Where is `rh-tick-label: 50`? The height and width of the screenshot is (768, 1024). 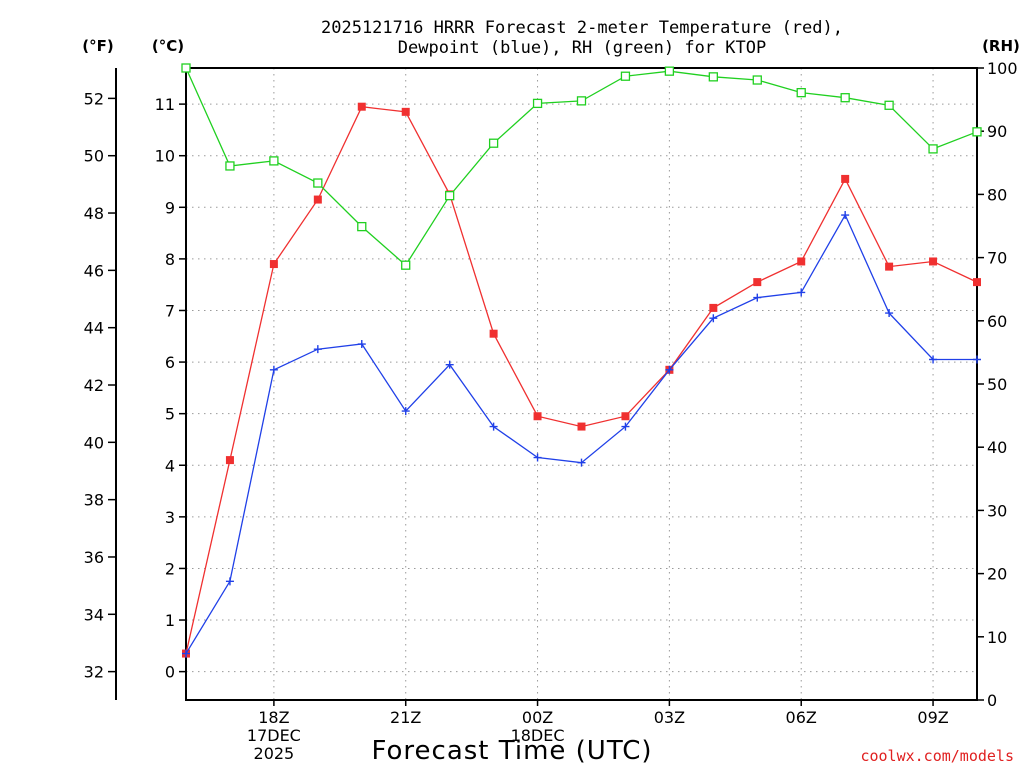 rh-tick-label: 50 is located at coordinates (997, 384).